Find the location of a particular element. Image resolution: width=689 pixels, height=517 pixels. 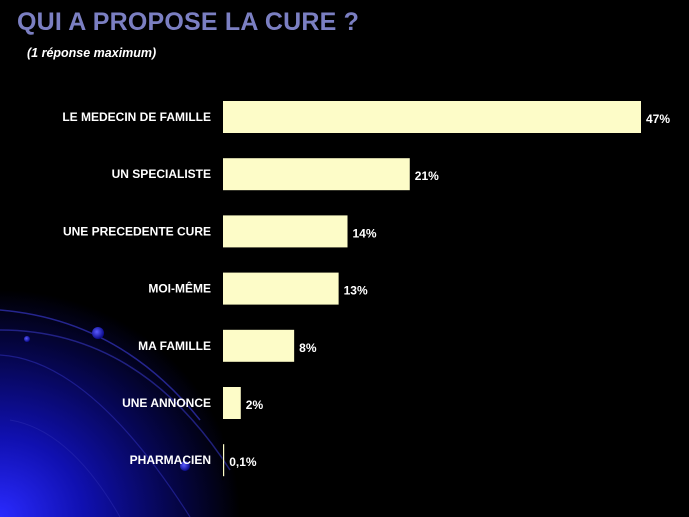

bar-moi-meme is located at coordinates (281, 288).